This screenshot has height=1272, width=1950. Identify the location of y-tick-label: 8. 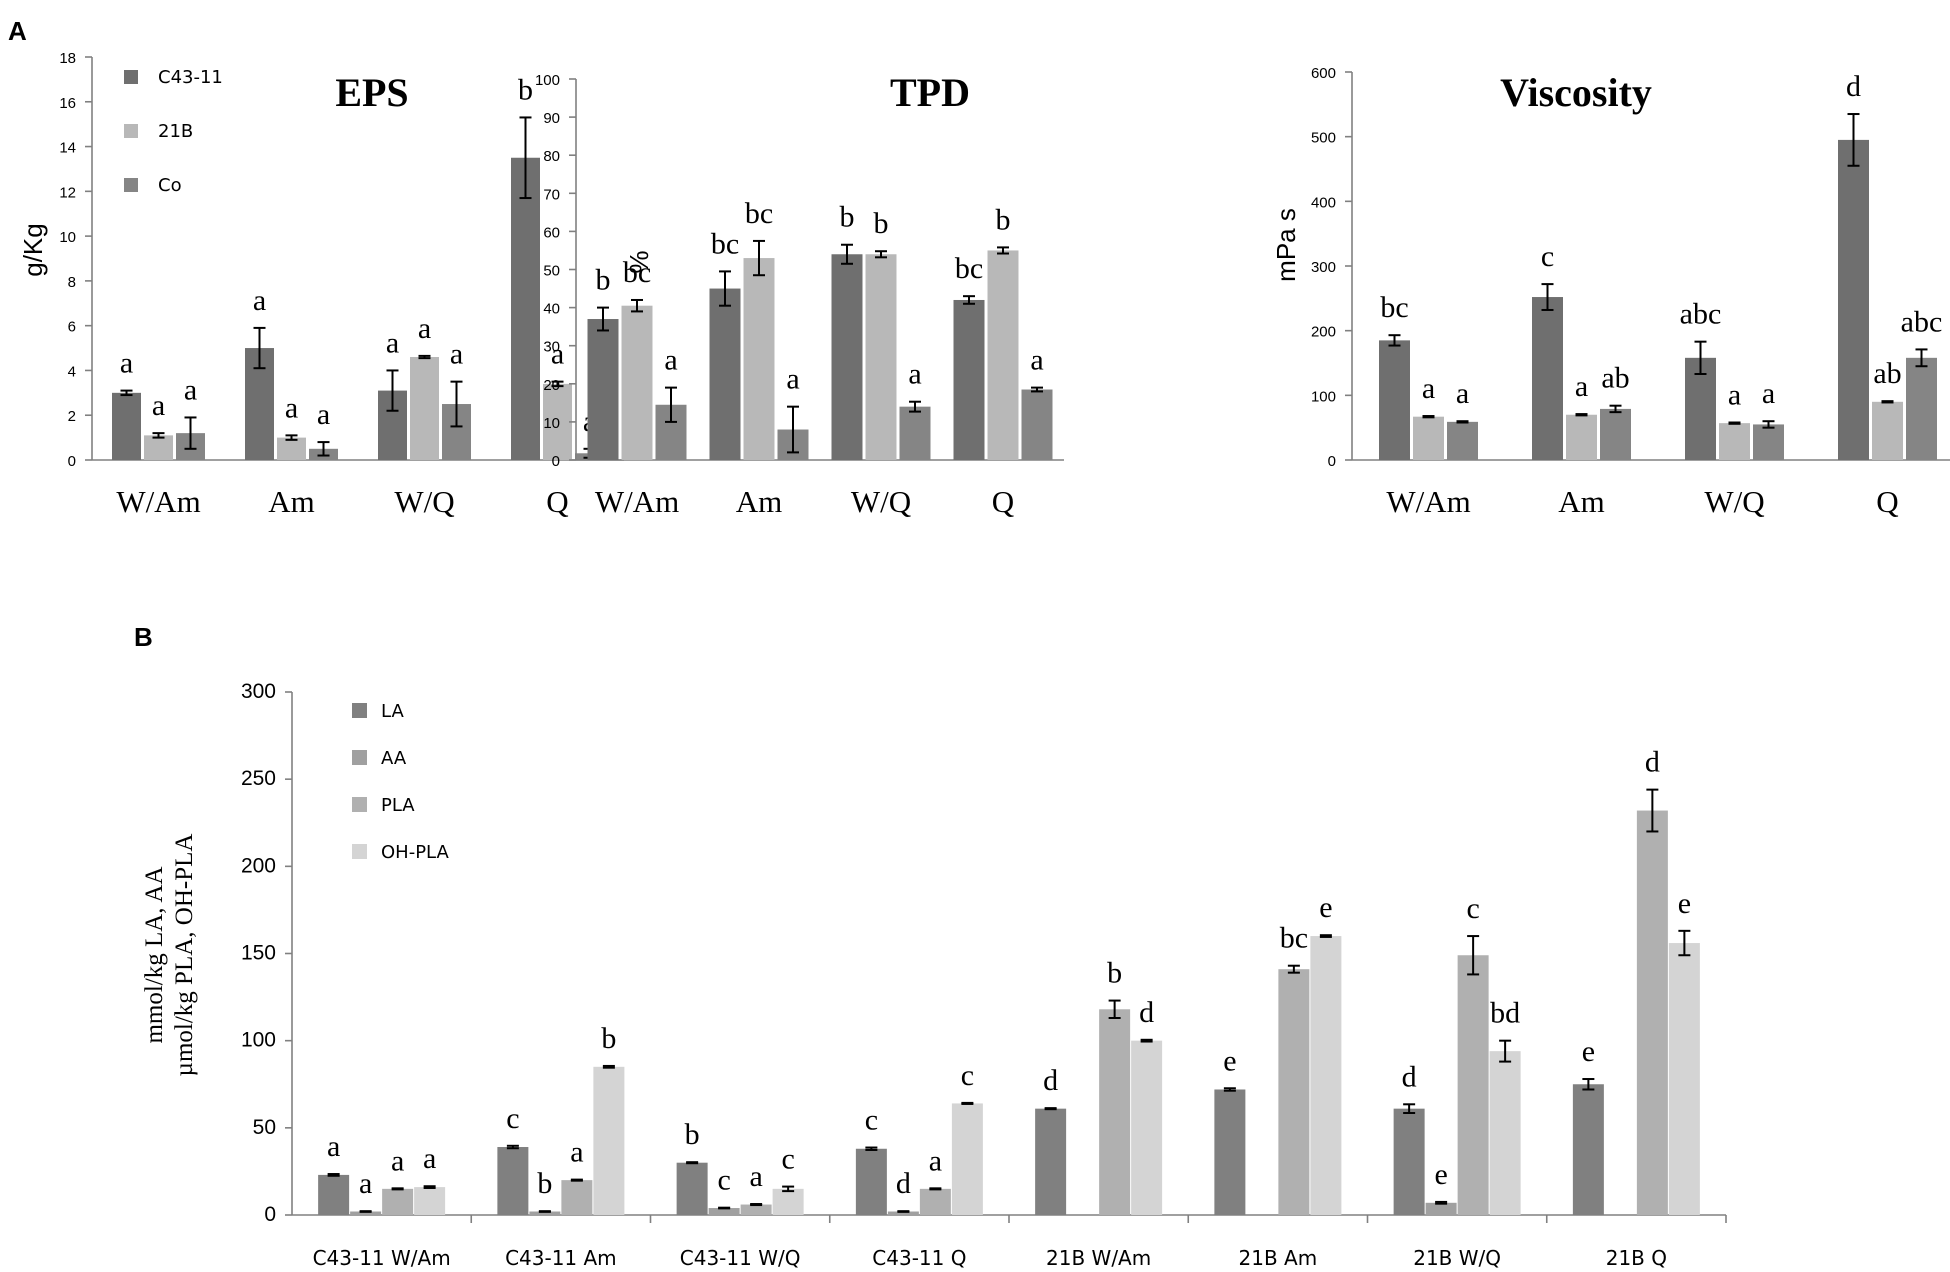
(72, 282).